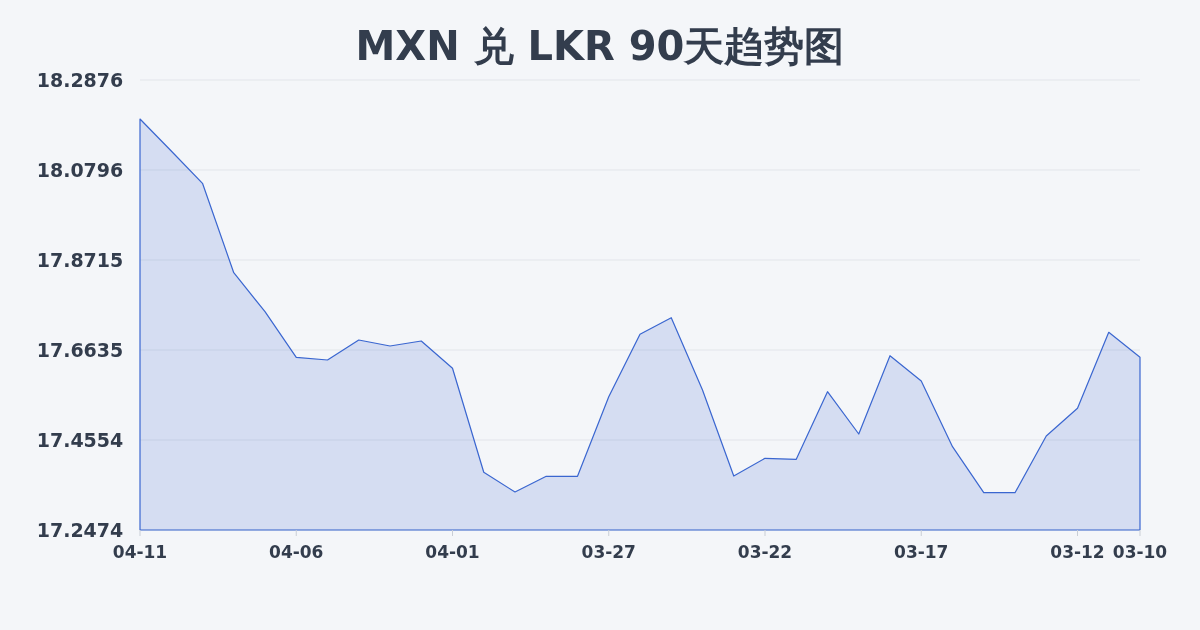 This screenshot has width=1200, height=630. I want to click on x-tick-label: 03-17, so click(921, 552).